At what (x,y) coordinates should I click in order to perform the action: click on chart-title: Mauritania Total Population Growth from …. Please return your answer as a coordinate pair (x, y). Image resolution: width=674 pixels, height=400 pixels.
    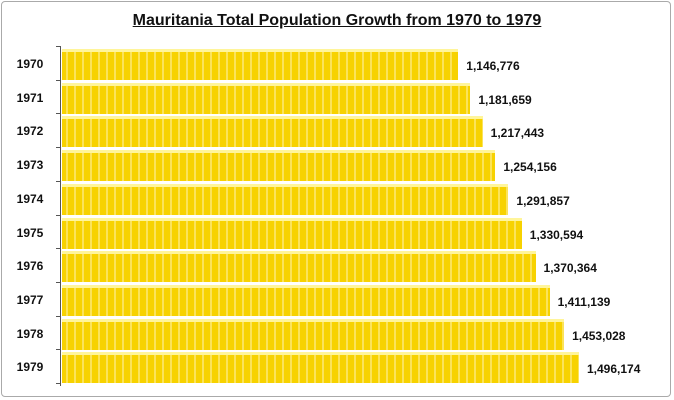
    Looking at the image, I should click on (337, 20).